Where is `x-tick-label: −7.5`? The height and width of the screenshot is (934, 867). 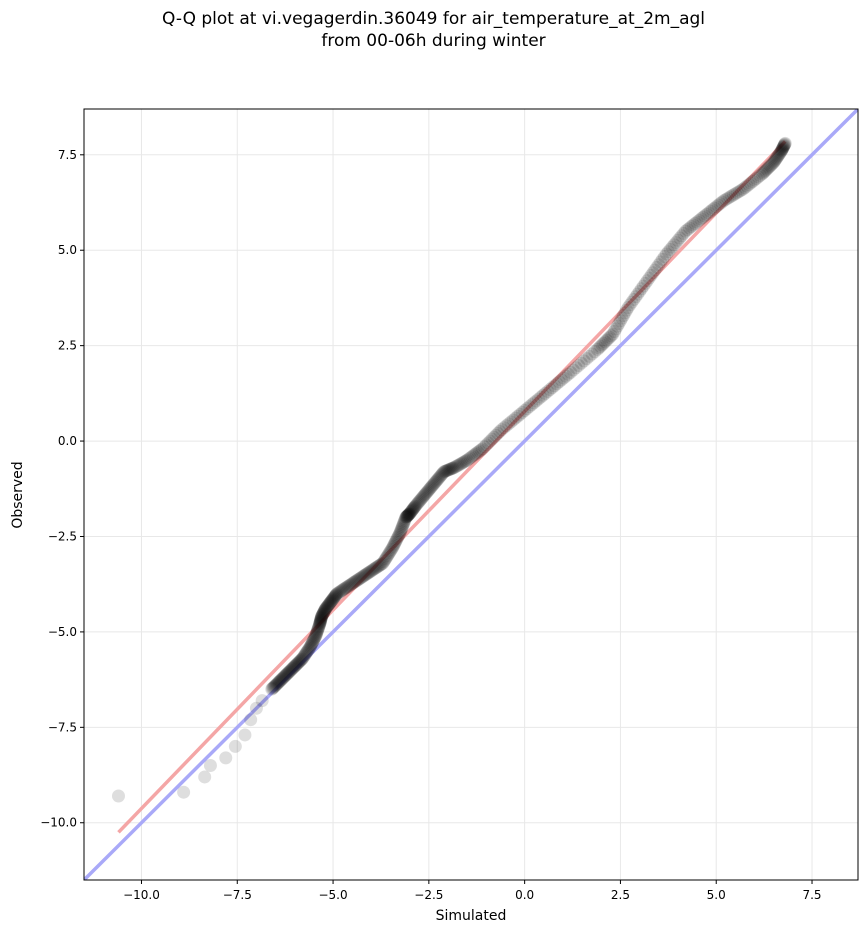 x-tick-label: −7.5 is located at coordinates (237, 895).